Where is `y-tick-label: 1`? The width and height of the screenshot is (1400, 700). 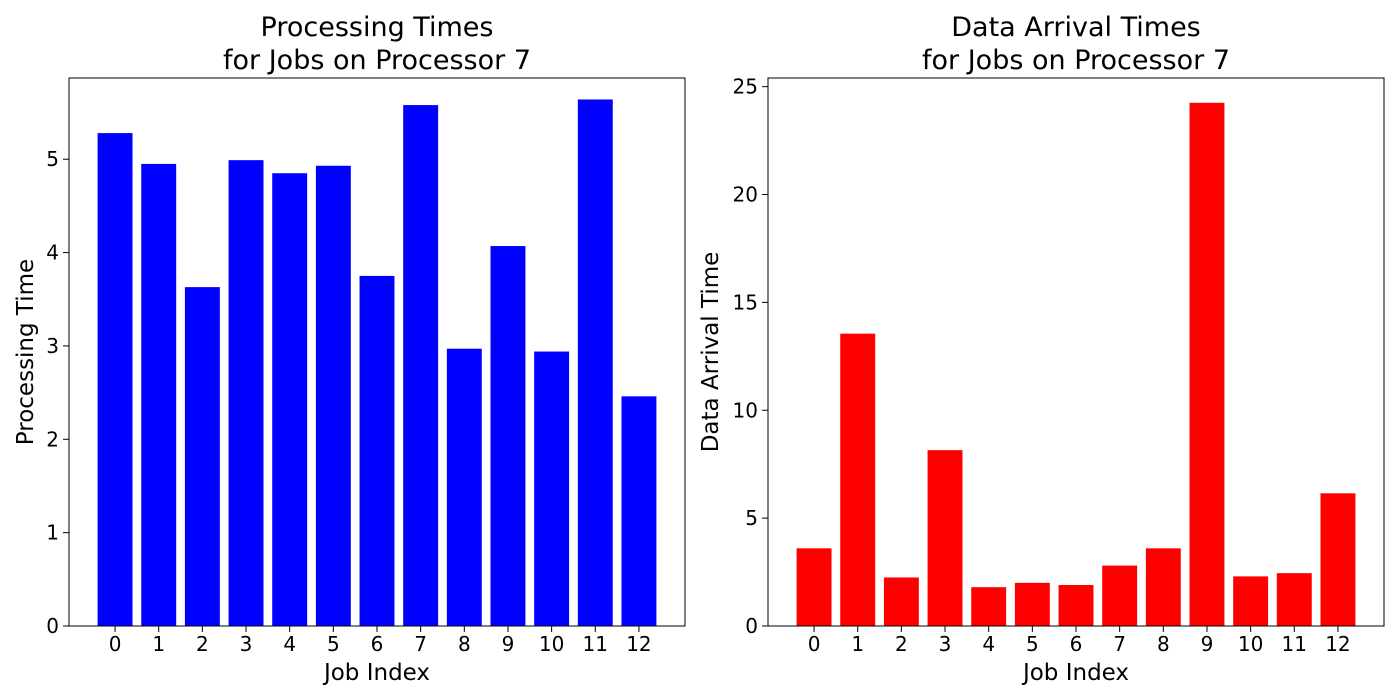 y-tick-label: 1 is located at coordinates (52, 533).